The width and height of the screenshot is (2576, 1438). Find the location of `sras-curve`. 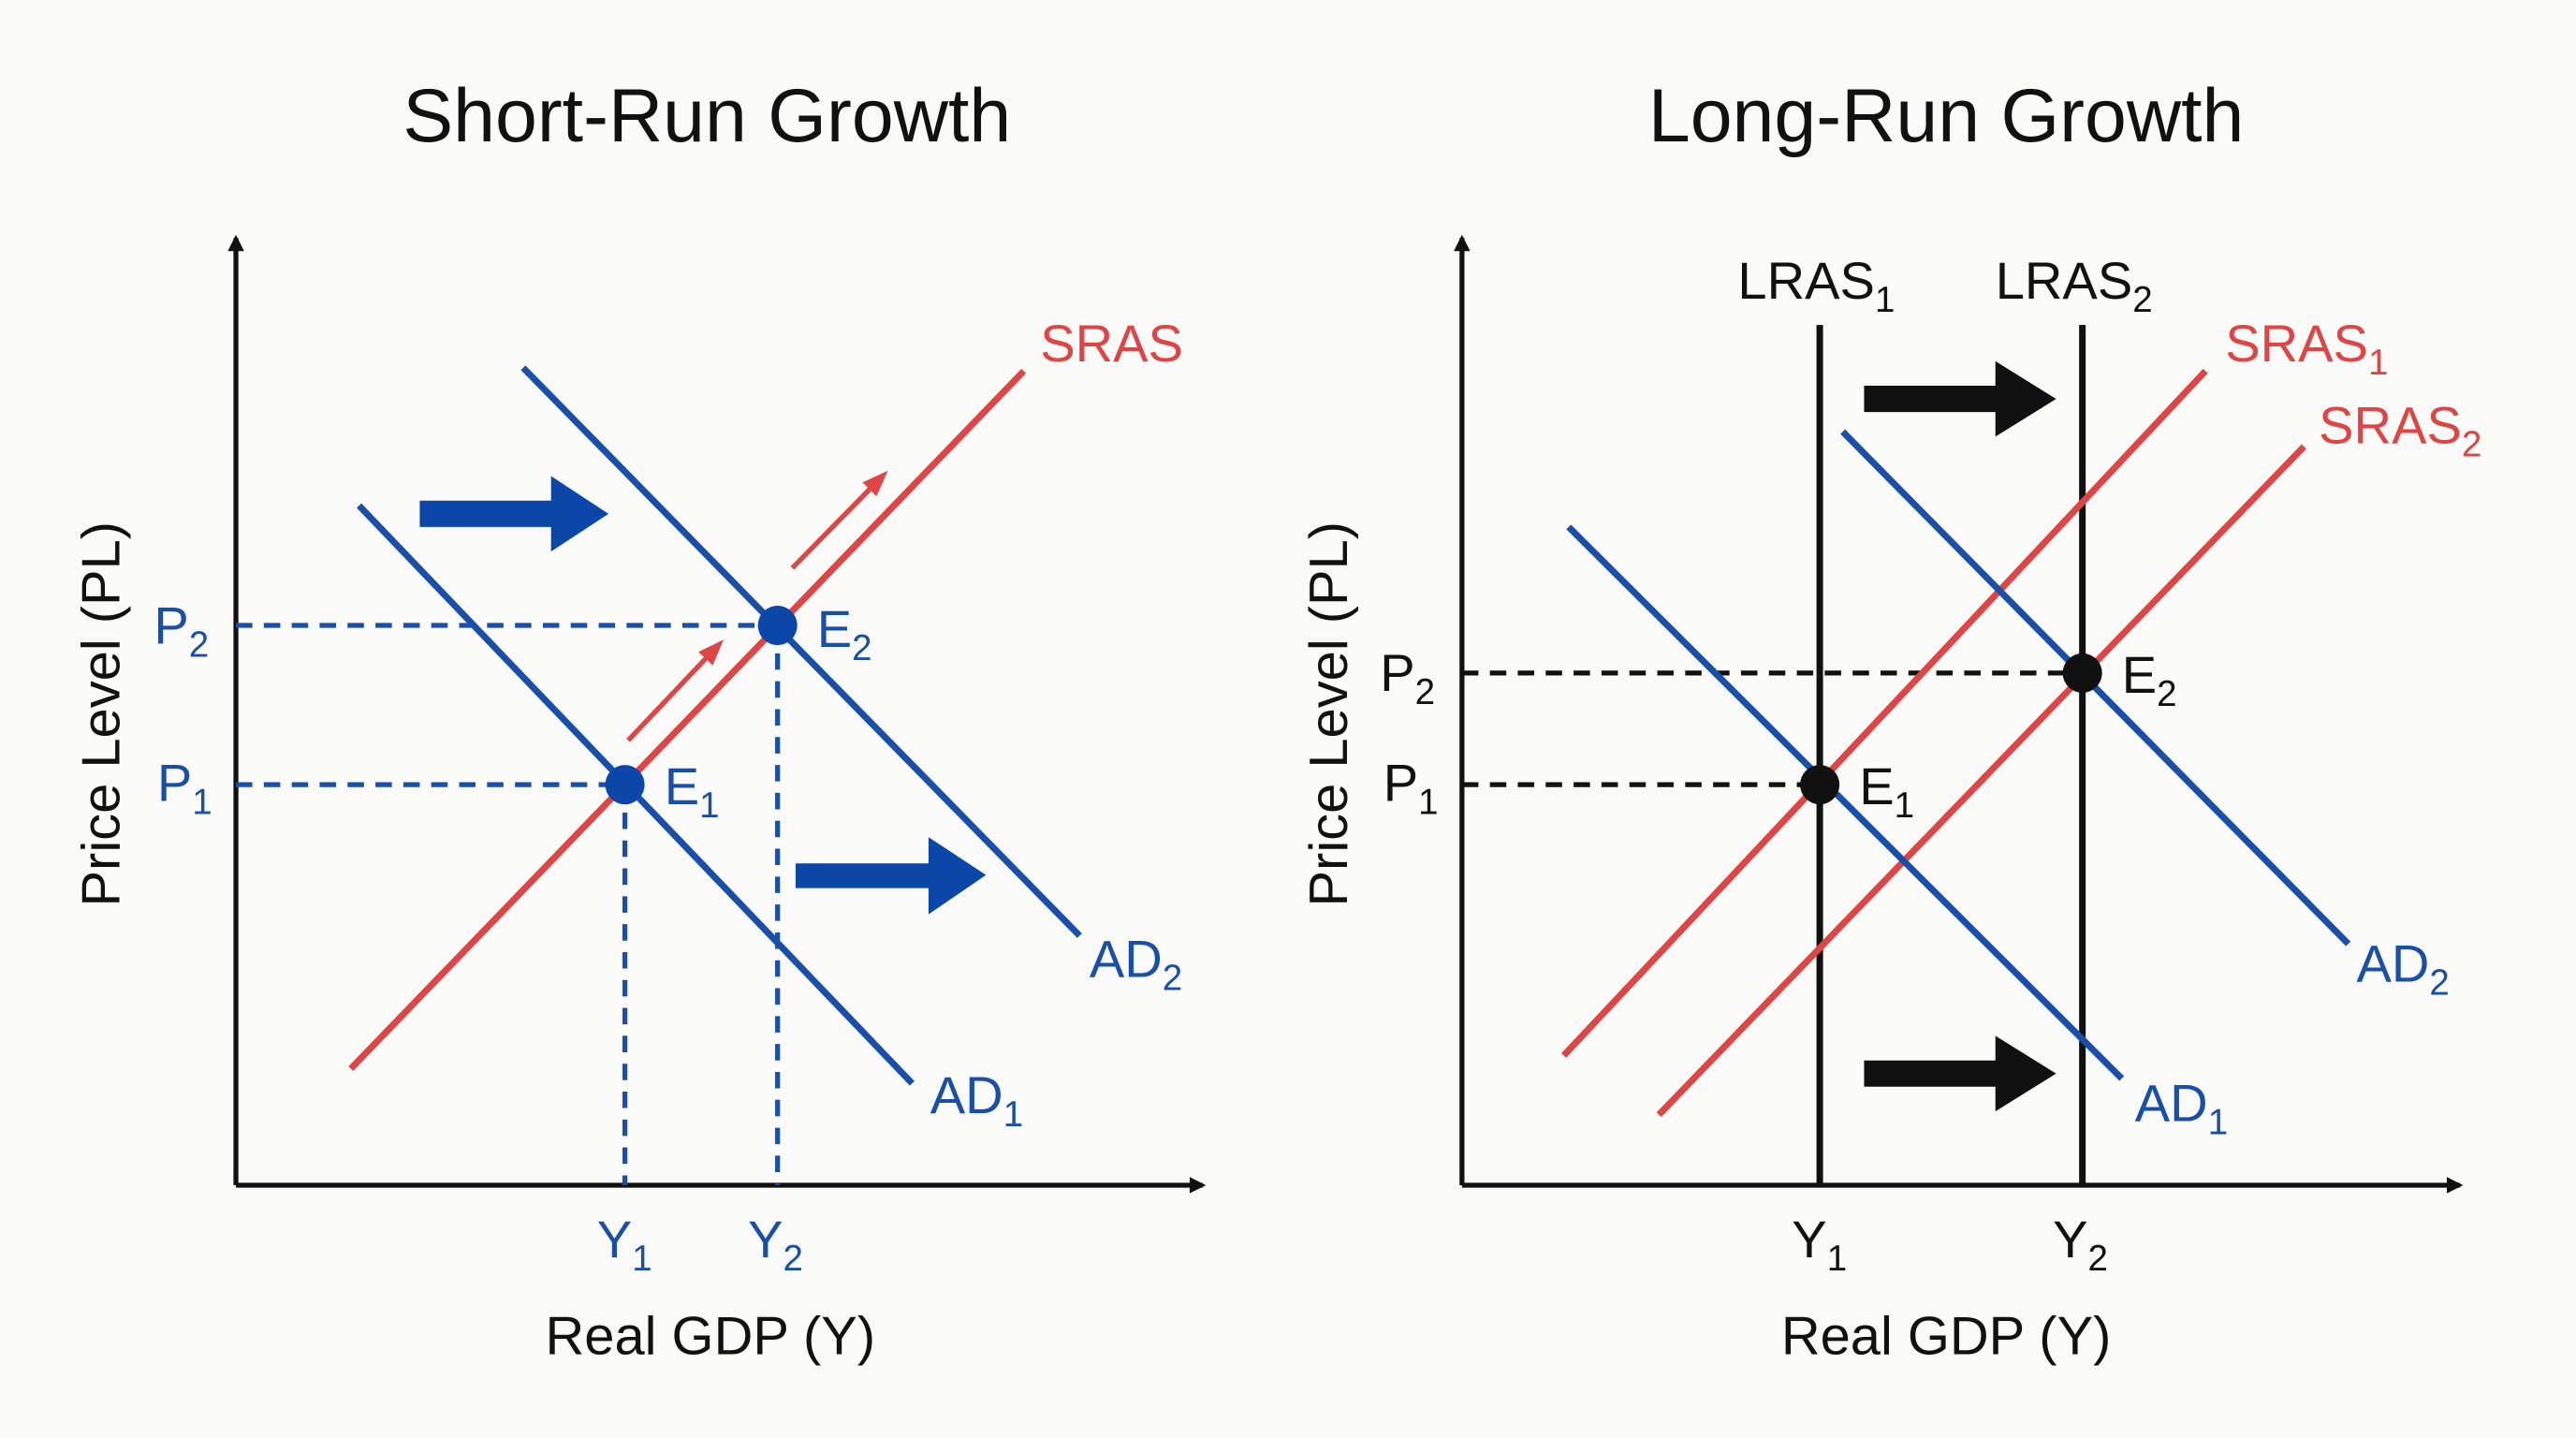

sras-curve is located at coordinates (687, 719).